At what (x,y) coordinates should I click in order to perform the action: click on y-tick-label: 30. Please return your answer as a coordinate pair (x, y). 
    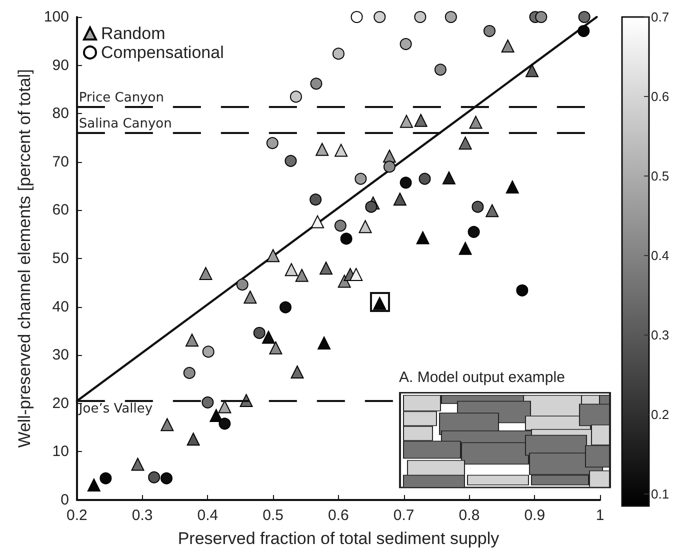
    Looking at the image, I should click on (60, 355).